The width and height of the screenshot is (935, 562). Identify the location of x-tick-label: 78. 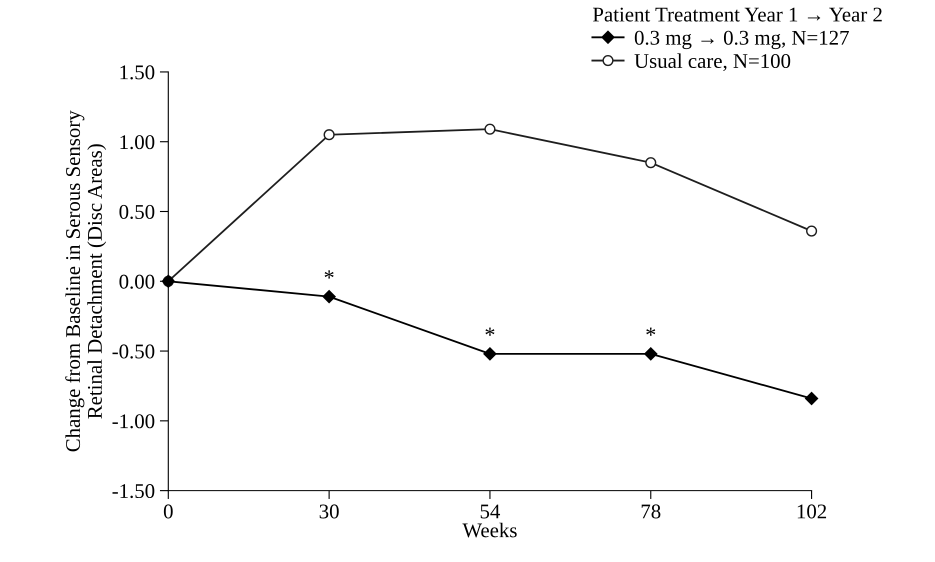
(651, 511).